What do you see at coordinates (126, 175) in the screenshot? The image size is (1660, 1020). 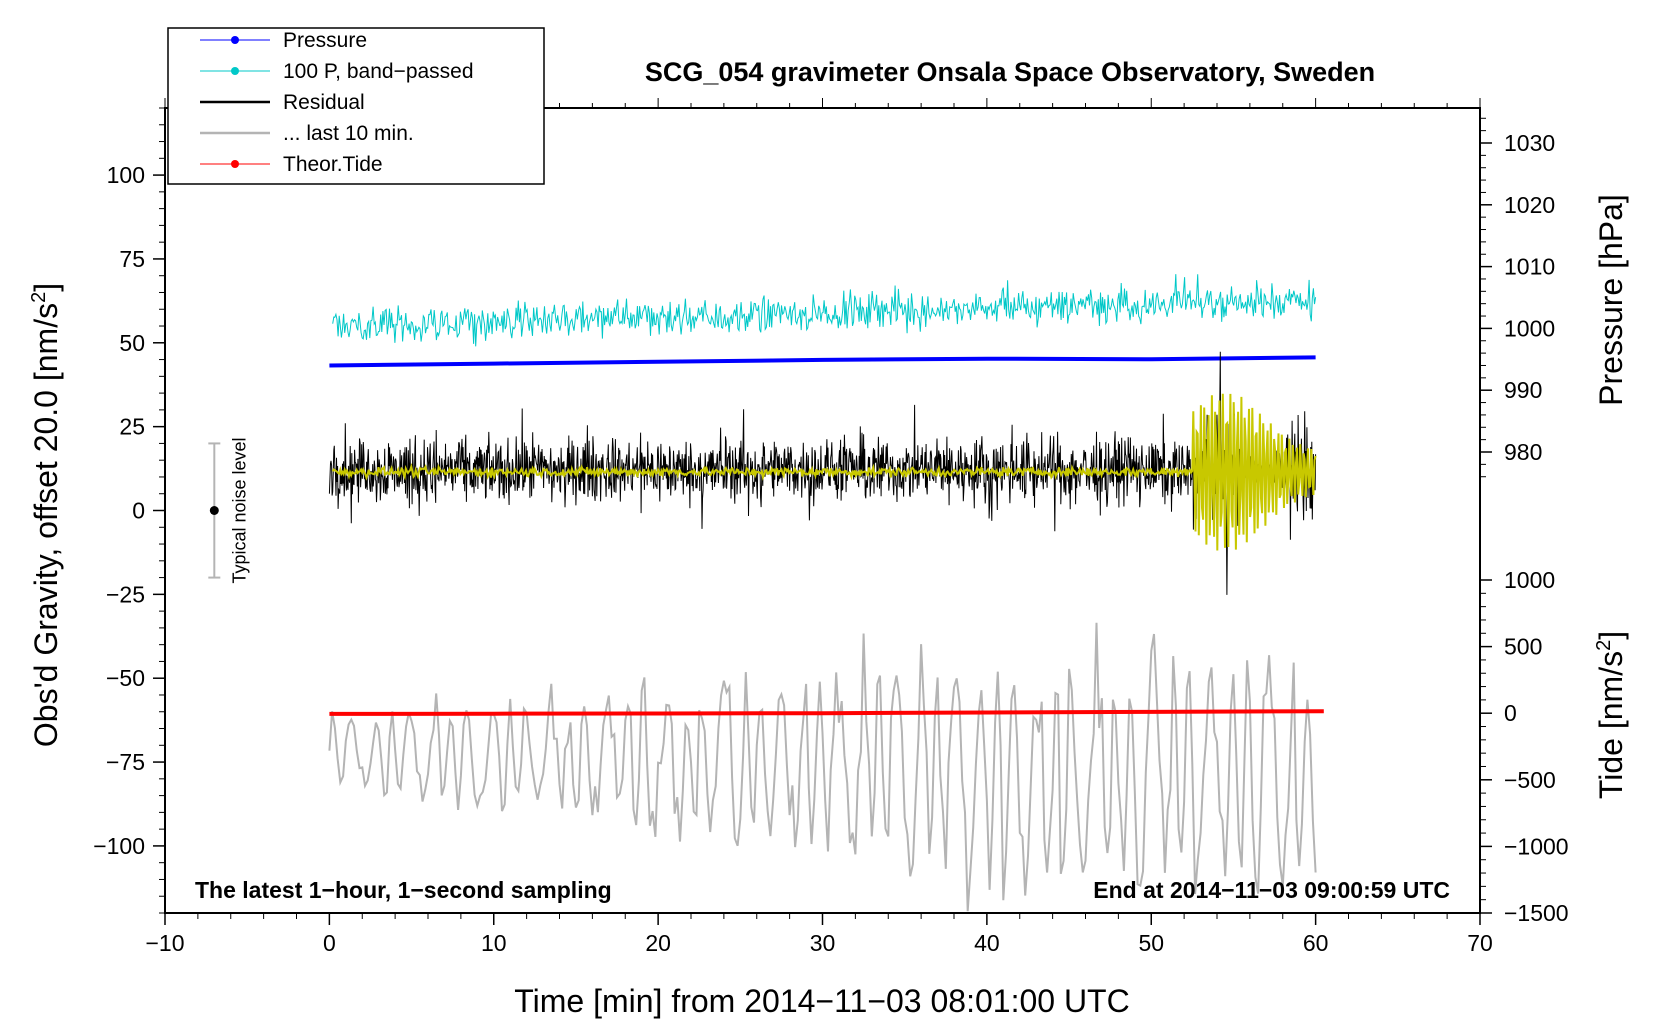 I see `y-tick-label: 100` at bounding box center [126, 175].